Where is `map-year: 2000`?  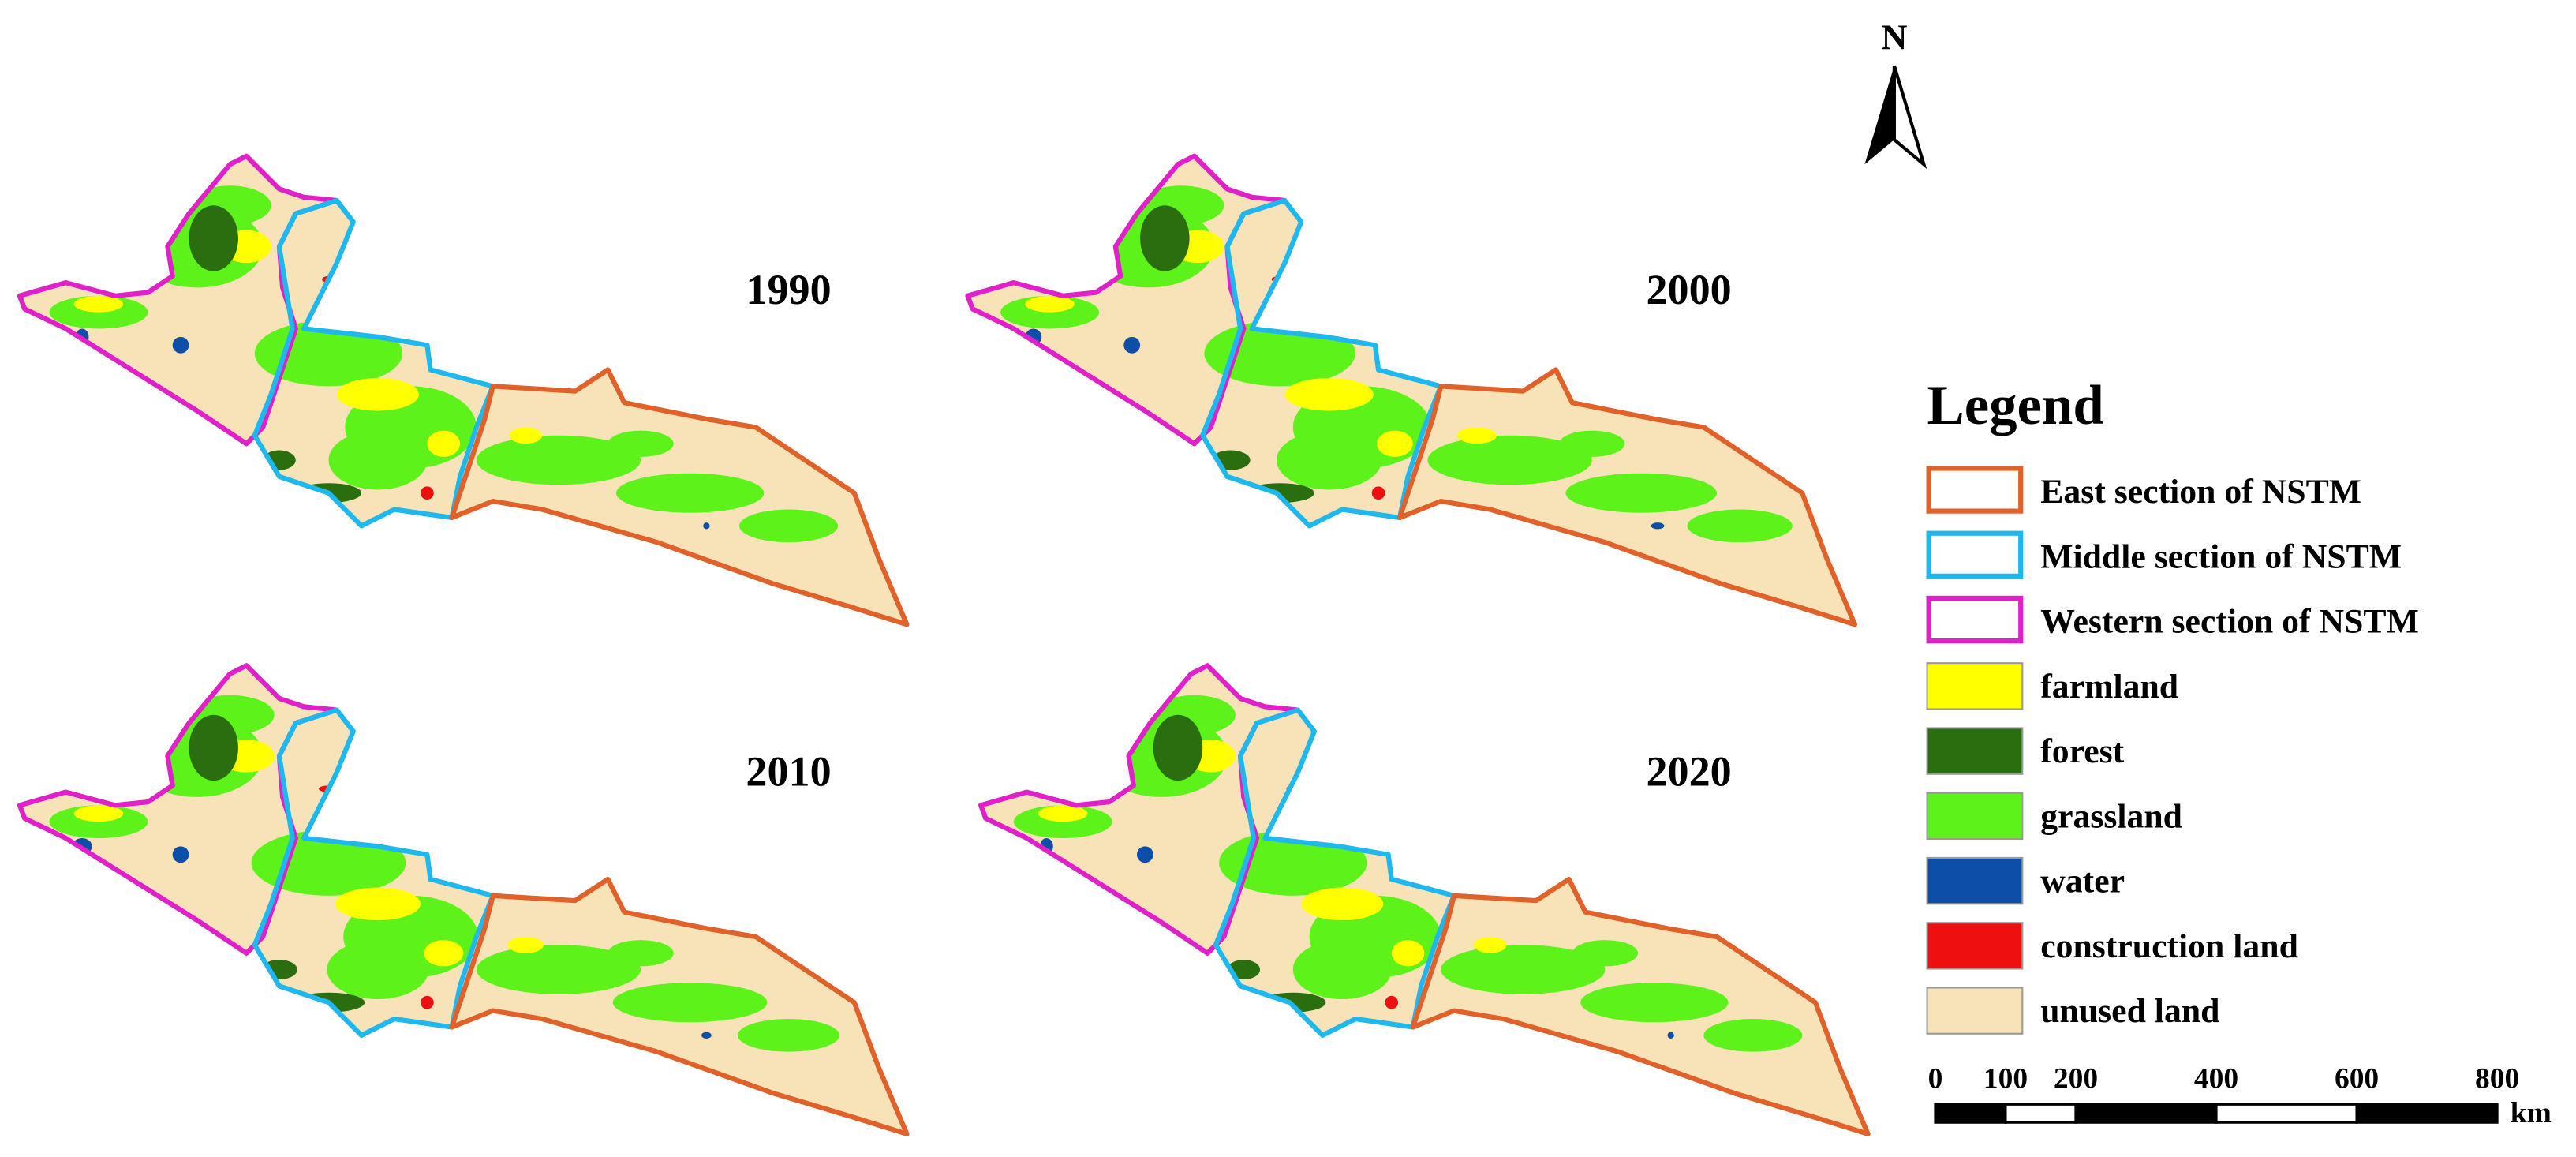
map-year: 2000 is located at coordinates (1688, 289).